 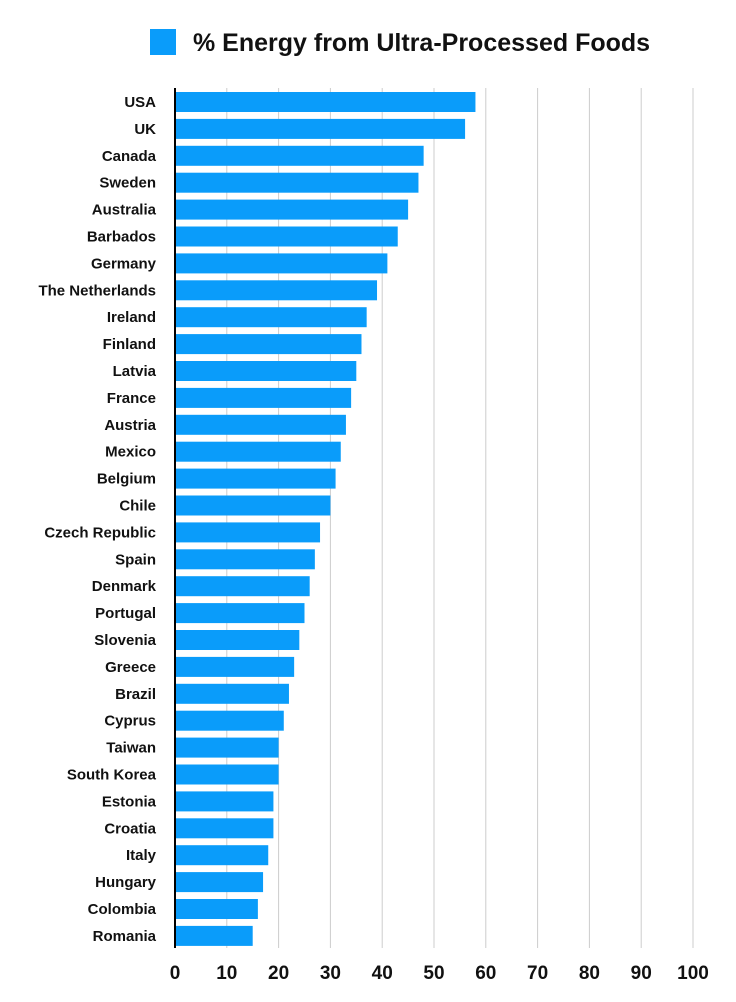 I want to click on bar-the-netherlands, so click(x=276, y=290).